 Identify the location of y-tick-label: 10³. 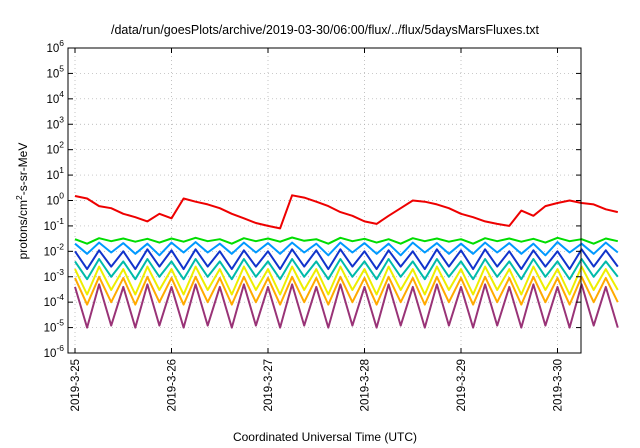
(55, 122).